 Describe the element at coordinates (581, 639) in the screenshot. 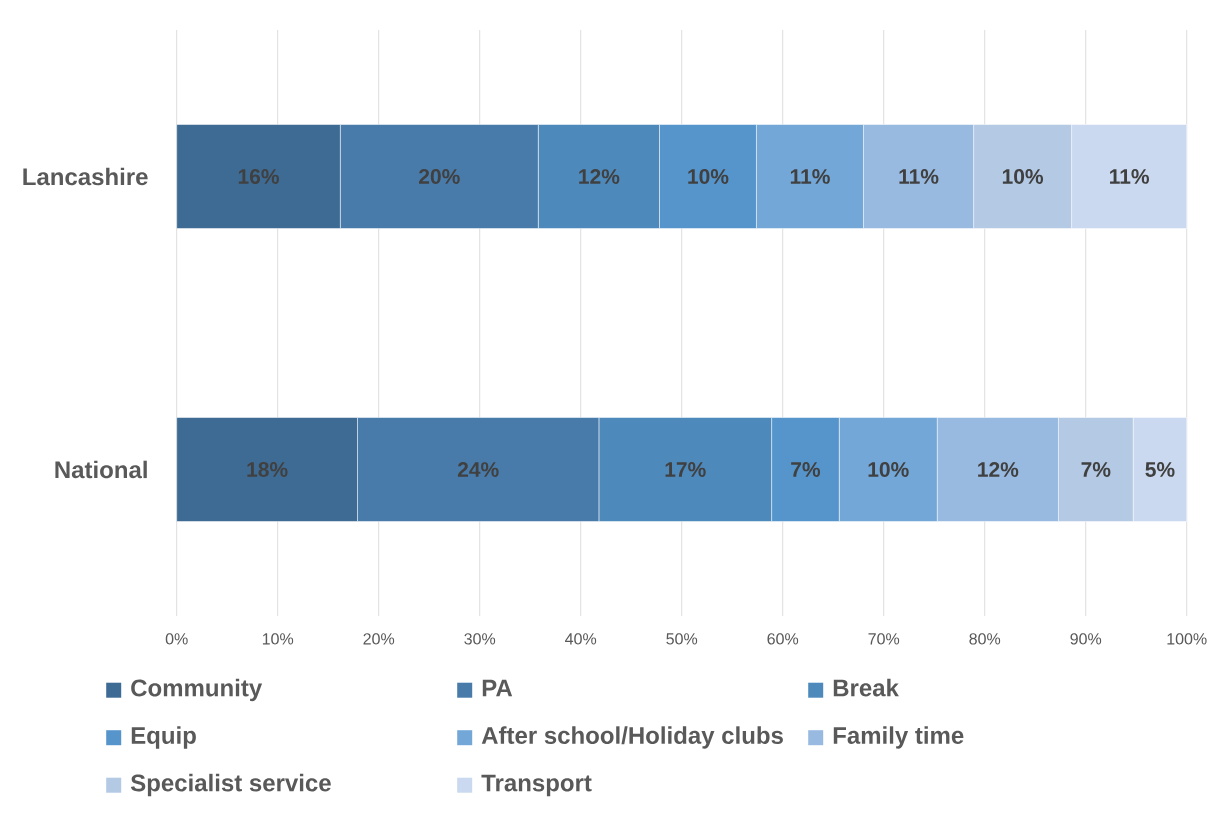

I see `x-tick-label: 40%` at that location.